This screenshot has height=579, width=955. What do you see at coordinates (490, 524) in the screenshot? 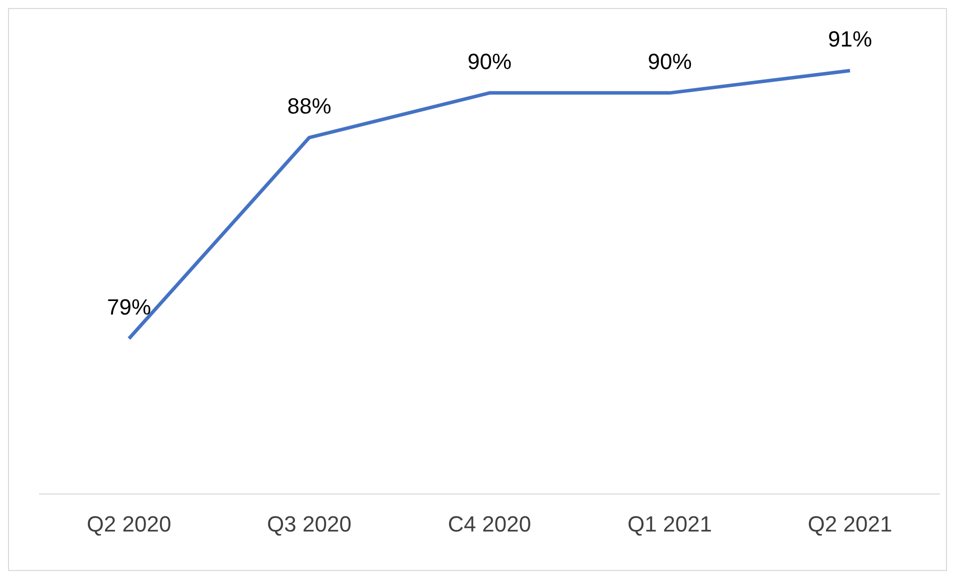
I see `x-tick-label: C4 2020` at bounding box center [490, 524].